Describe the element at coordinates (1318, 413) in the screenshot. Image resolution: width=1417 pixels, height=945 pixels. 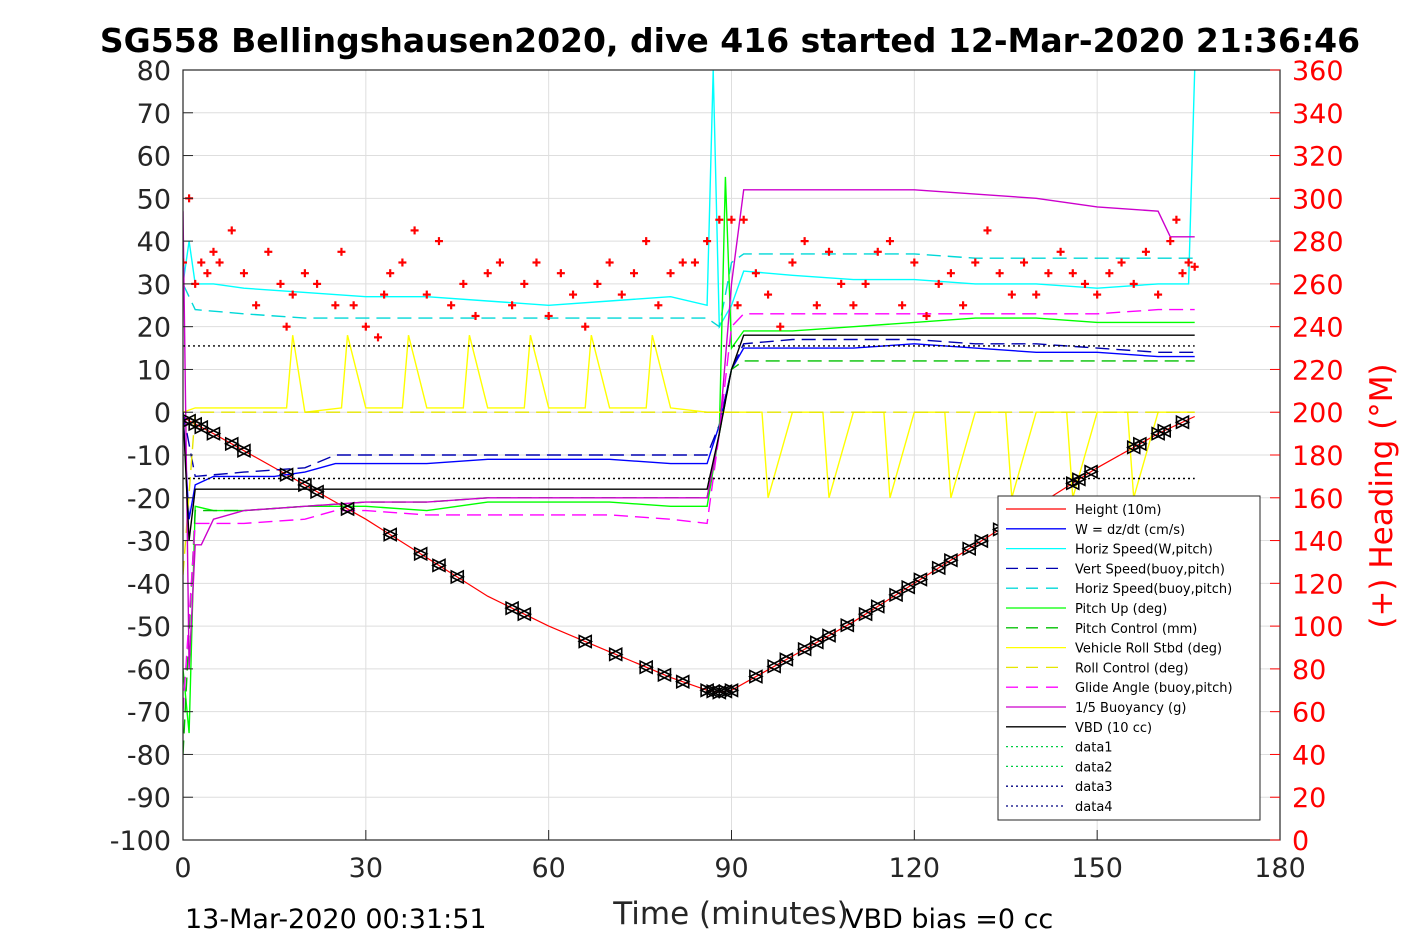
I see `y2-tick-label-8: 200` at that location.